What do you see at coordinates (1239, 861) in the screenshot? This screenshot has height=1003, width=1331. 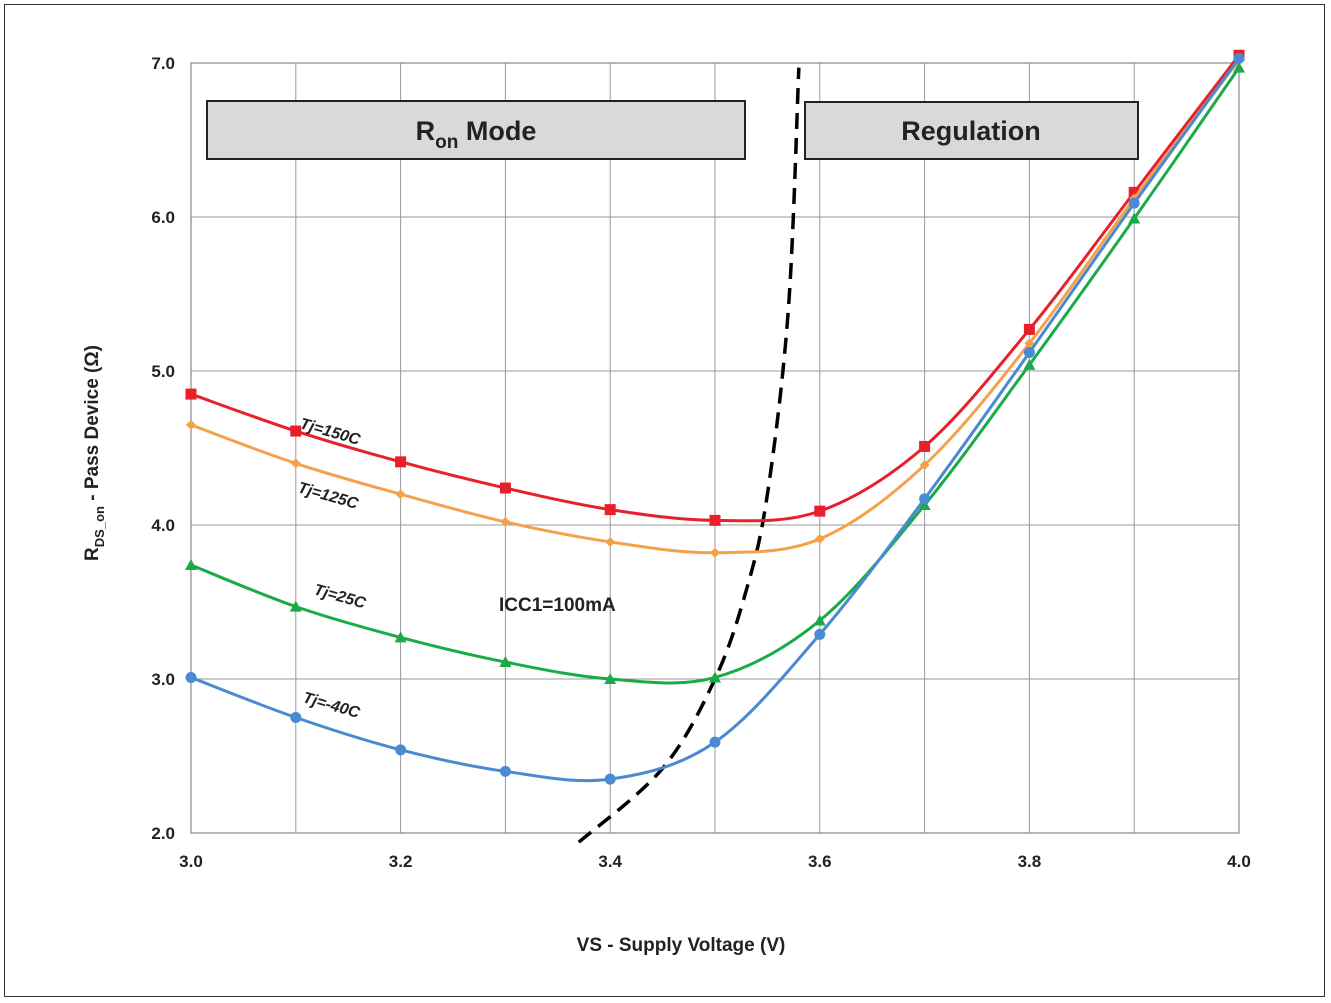 I see `x-tick-label: 4.0` at bounding box center [1239, 861].